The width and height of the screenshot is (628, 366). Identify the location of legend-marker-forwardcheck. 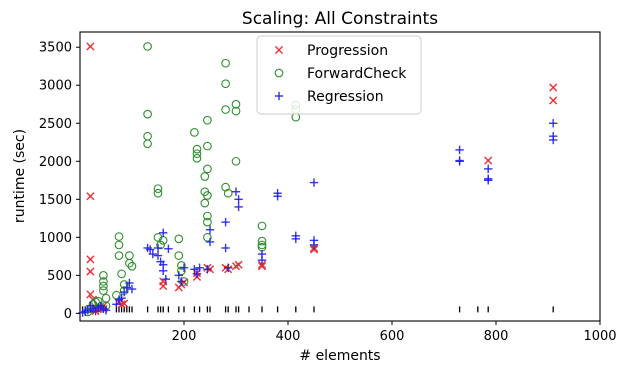
(279, 73).